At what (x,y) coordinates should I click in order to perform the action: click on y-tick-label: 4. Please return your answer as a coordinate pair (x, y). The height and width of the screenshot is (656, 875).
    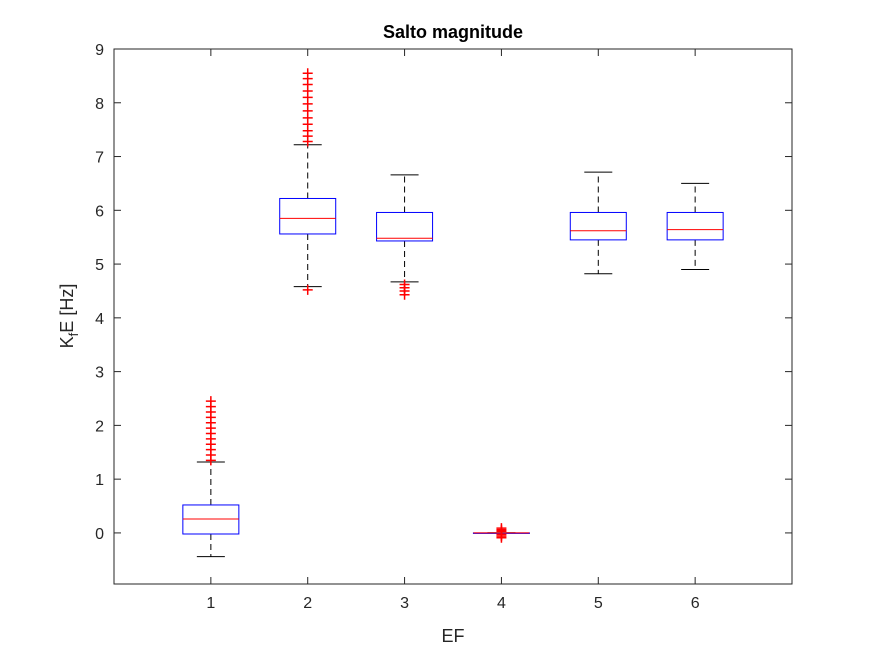
    Looking at the image, I should click on (99, 319).